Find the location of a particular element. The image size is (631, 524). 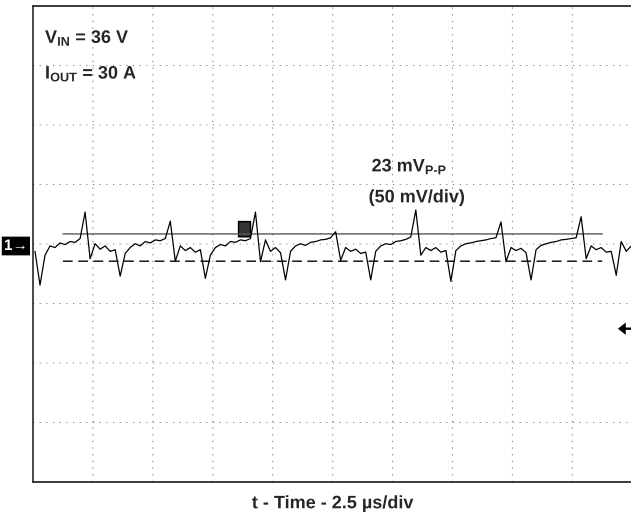

text: V$_{IN}$ = 36 V is located at coordinates (86, 38).